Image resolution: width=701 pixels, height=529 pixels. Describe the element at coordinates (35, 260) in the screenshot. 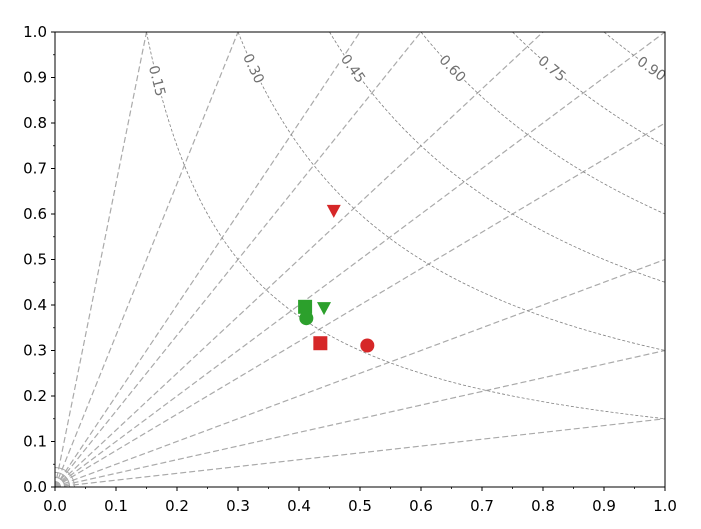

I see `y-tick-label: 0.5` at that location.